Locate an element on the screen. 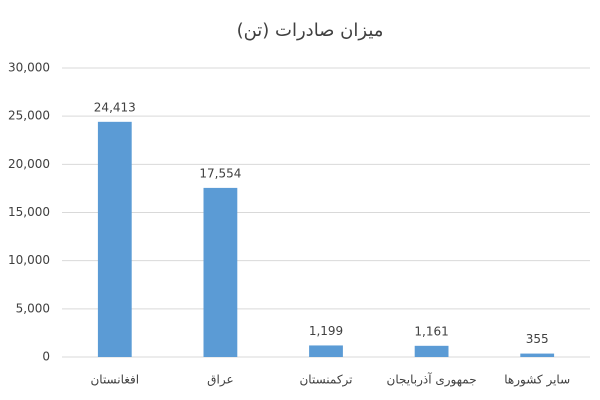  x-tick-label: ترکمنستان is located at coordinates (325, 380).